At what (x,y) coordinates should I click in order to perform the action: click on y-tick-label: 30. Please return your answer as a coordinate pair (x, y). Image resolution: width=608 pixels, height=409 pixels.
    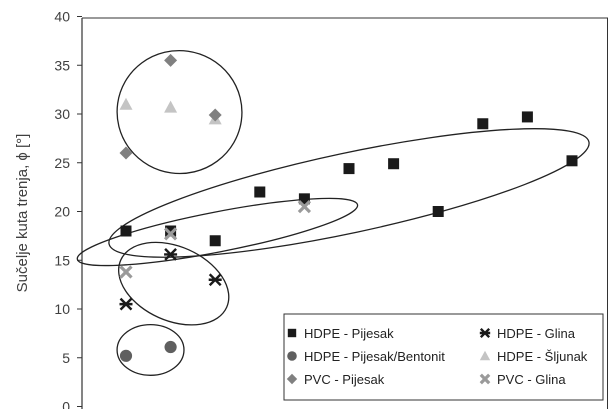
    Looking at the image, I should click on (62, 114).